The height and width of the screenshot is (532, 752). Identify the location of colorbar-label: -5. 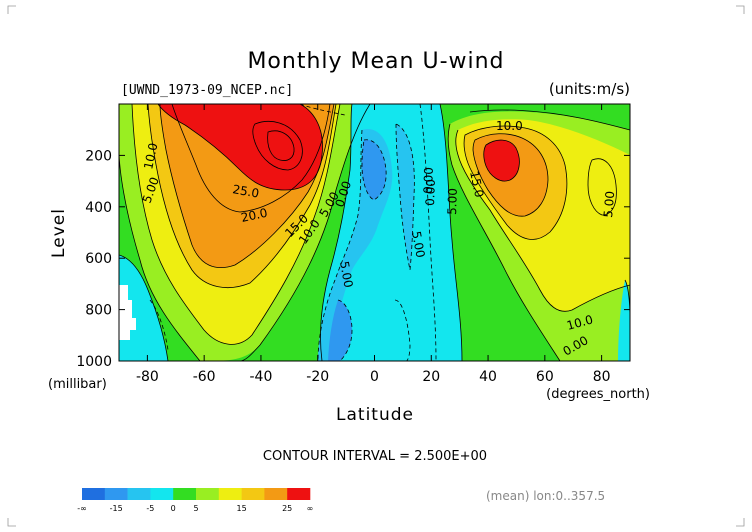
(150, 508).